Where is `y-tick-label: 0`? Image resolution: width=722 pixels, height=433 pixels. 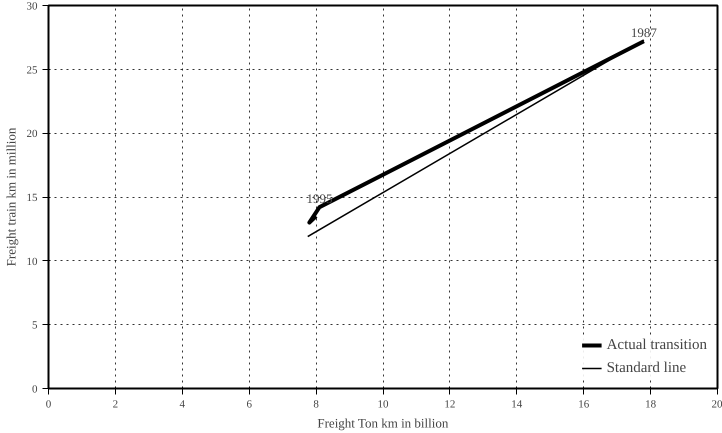 y-tick-label: 0 is located at coordinates (35, 390).